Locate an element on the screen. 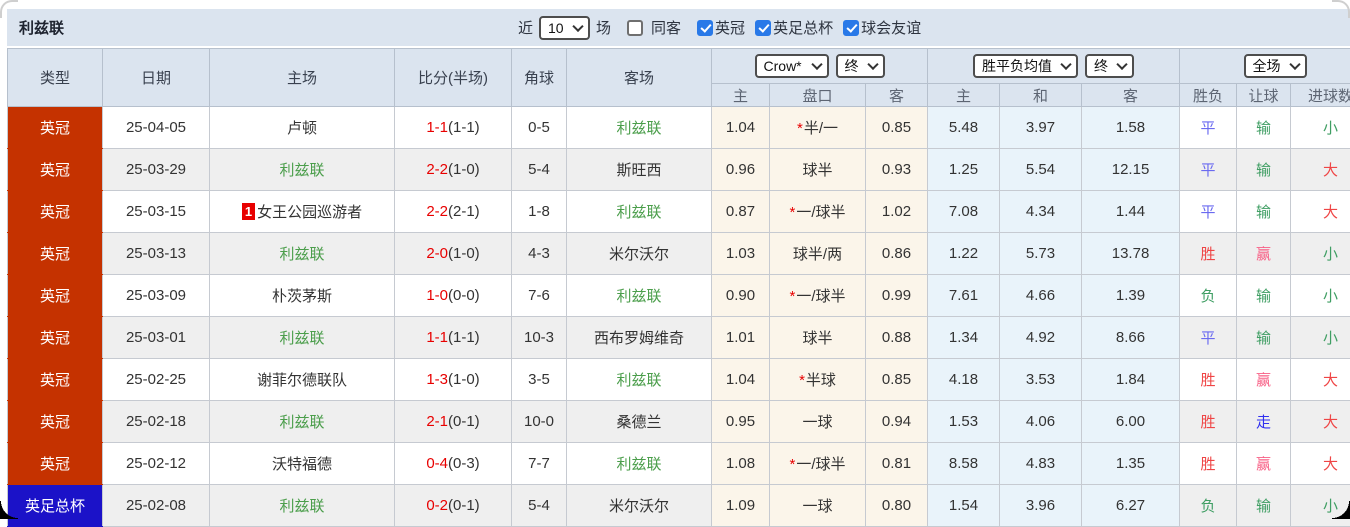 The width and height of the screenshot is (1350, 527). home-team-link: 卢顿 is located at coordinates (302, 128).